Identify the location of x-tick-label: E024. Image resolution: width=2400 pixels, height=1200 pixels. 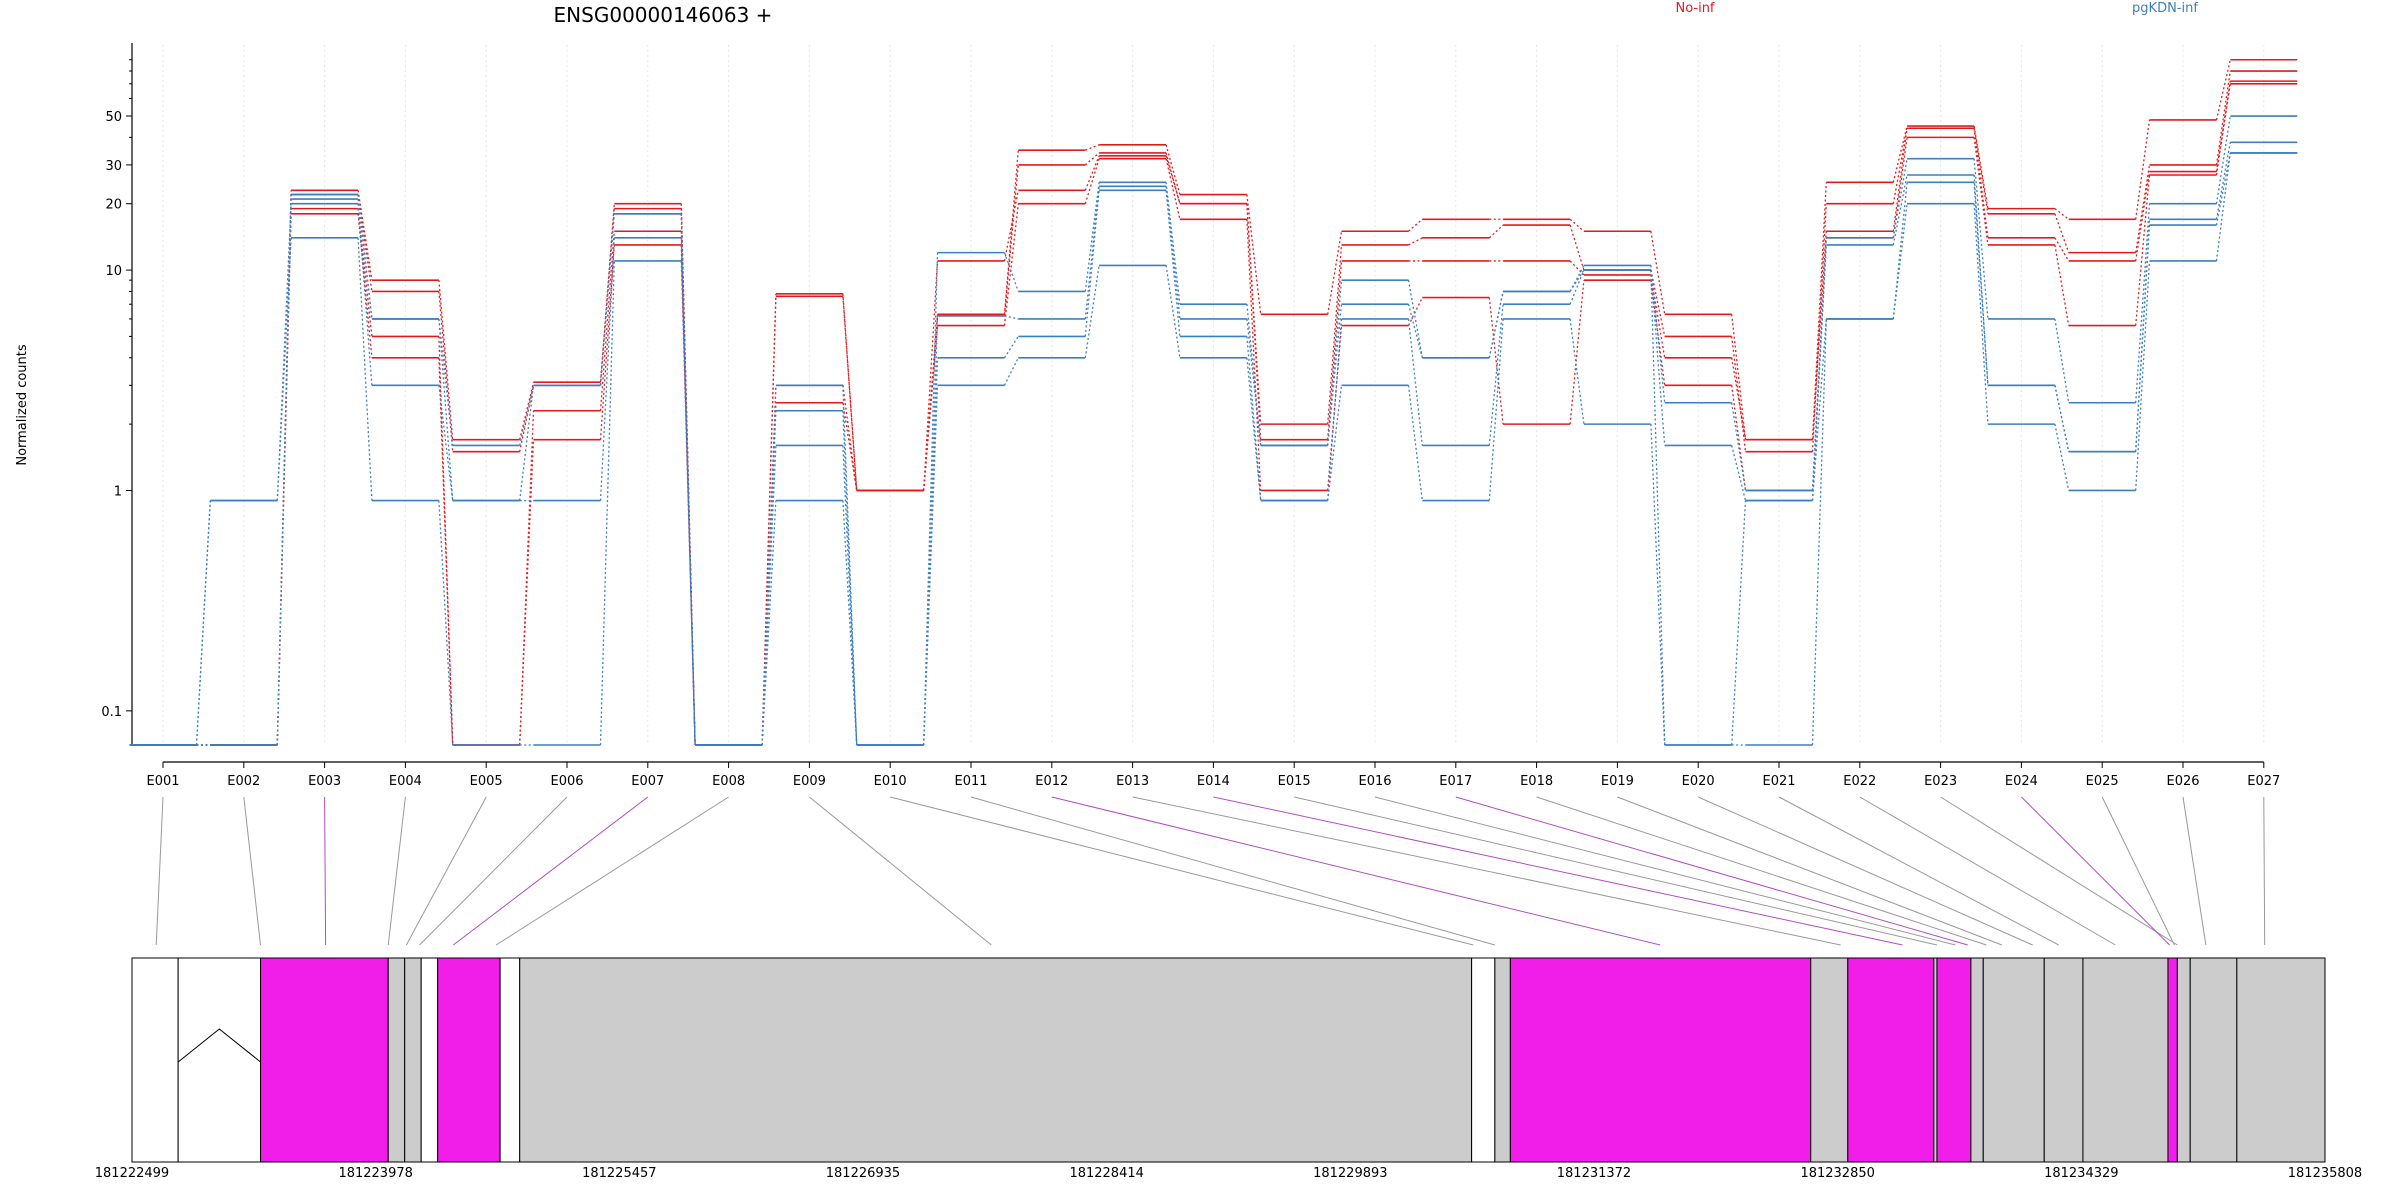
(2021, 781).